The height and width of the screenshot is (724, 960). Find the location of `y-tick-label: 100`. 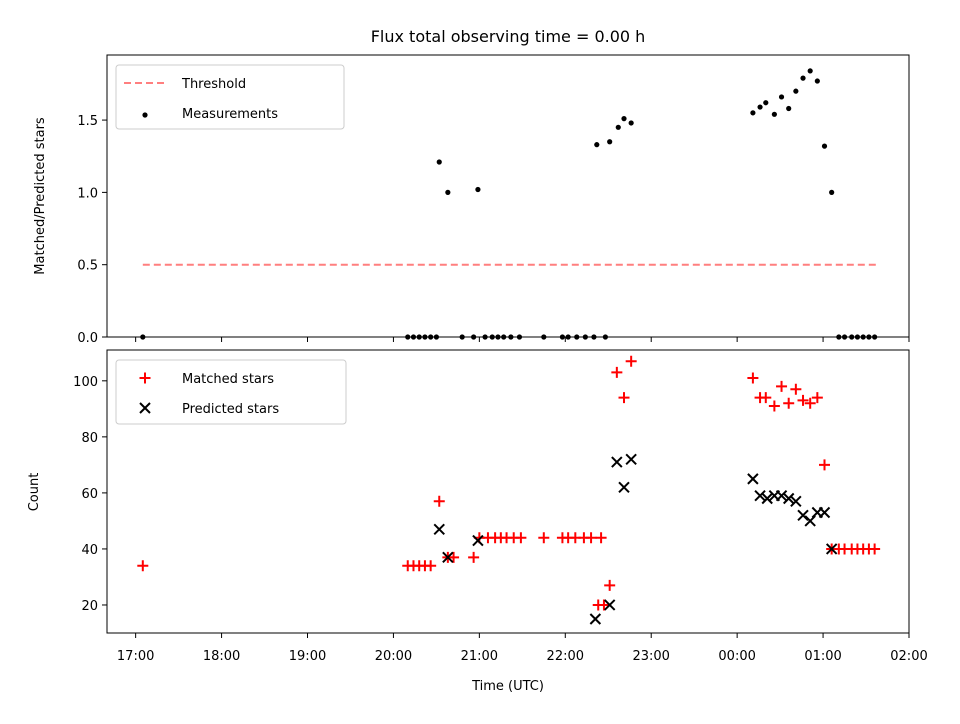

y-tick-label: 100 is located at coordinates (85, 382).